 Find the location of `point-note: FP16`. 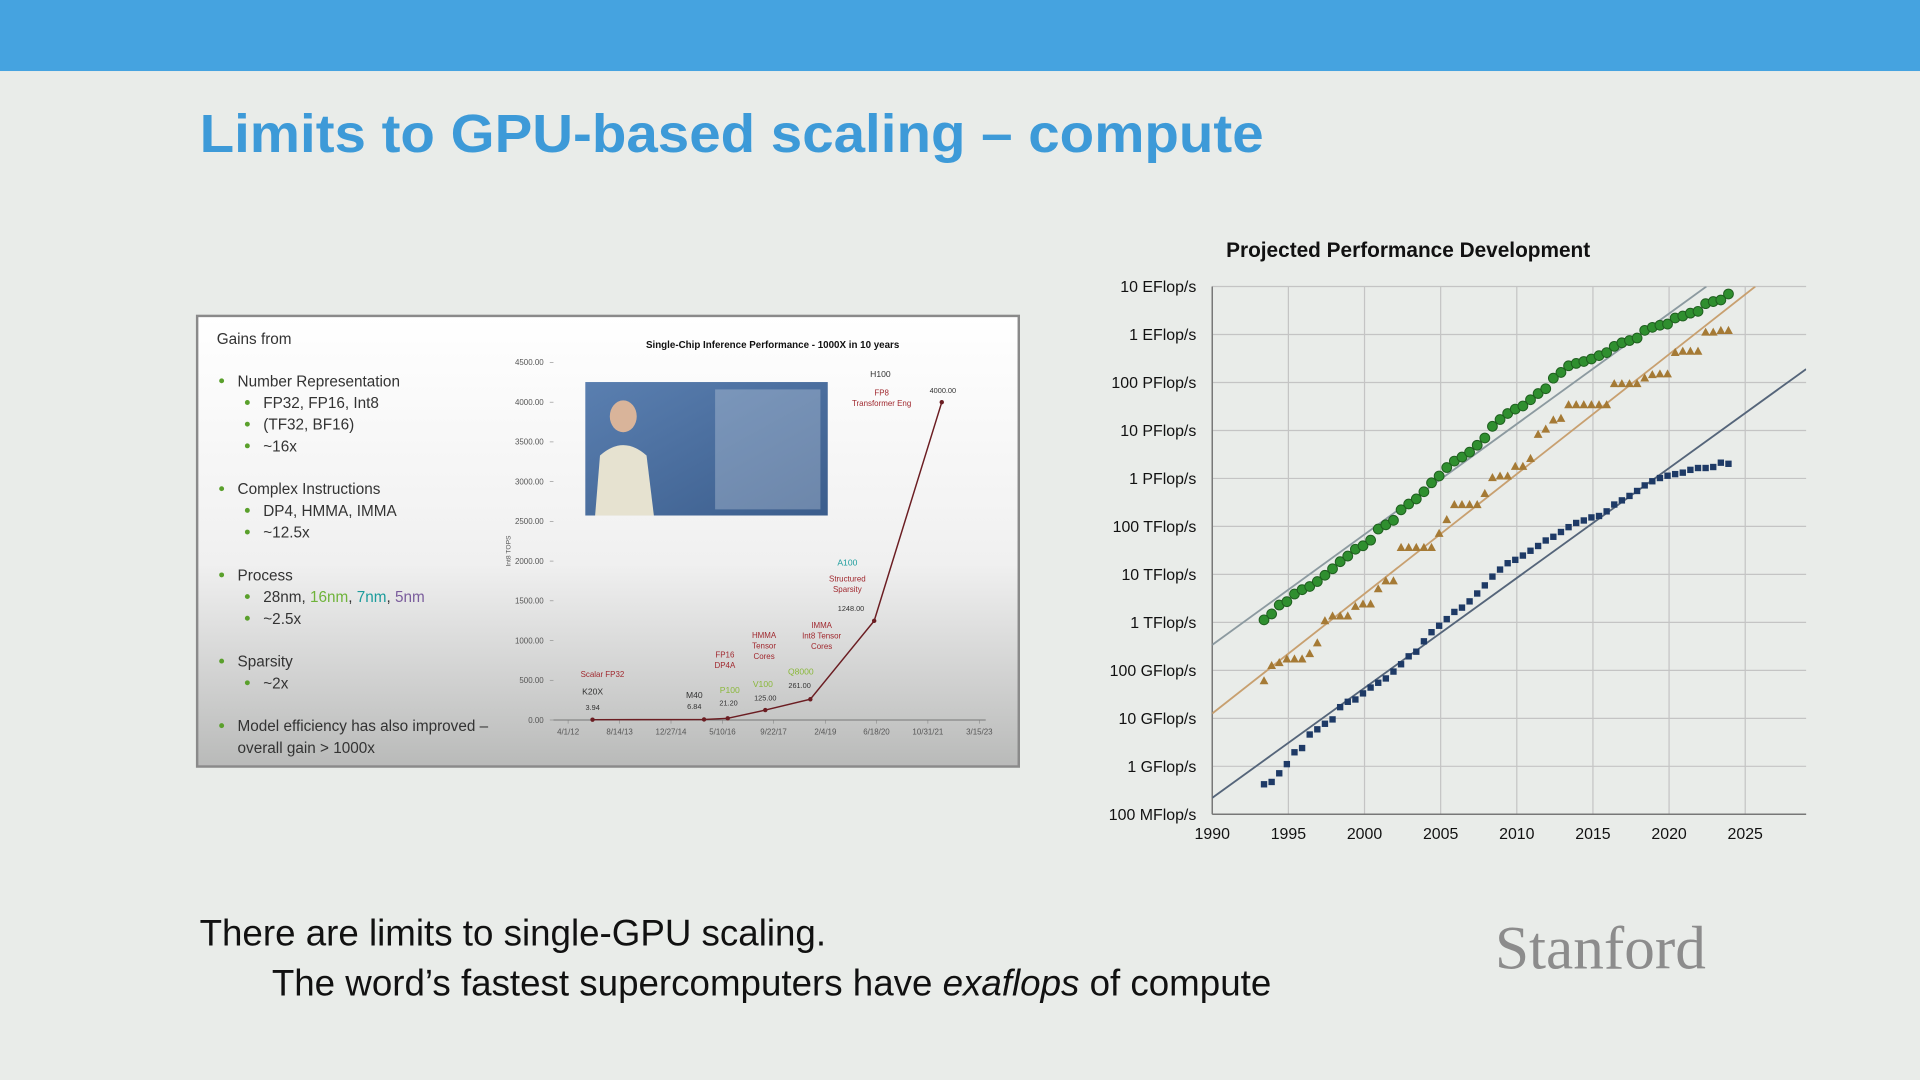

point-note: FP16 is located at coordinates (725, 655).